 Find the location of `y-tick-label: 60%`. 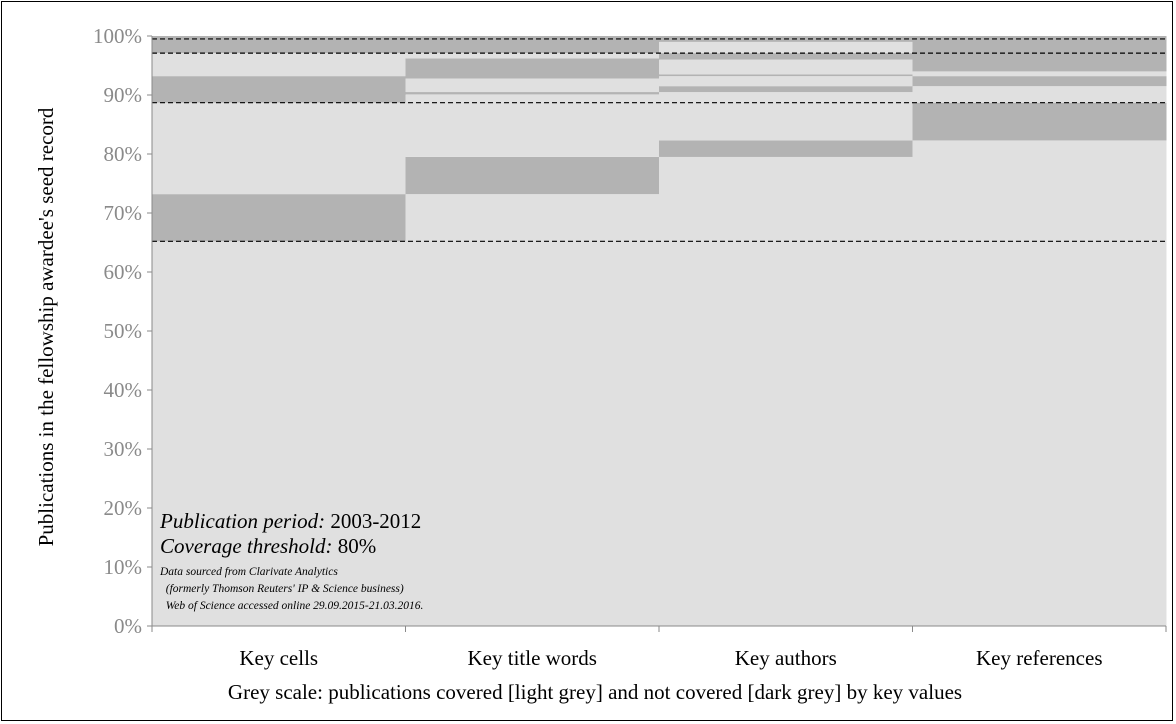

y-tick-label: 60% is located at coordinates (123, 272).